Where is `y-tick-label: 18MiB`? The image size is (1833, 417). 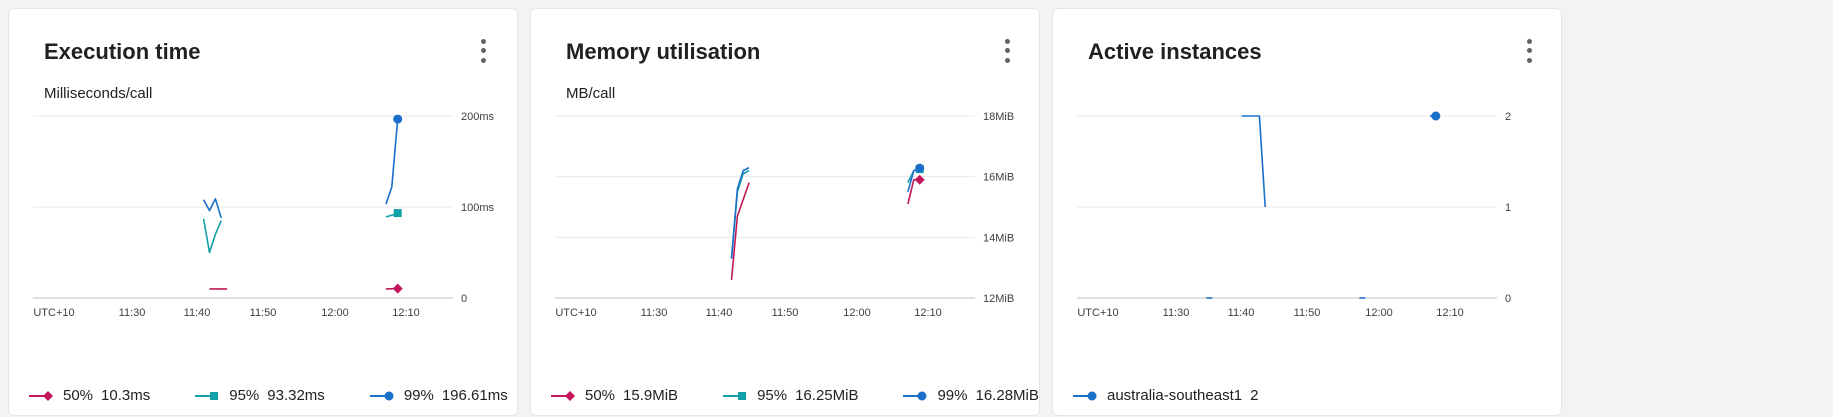
y-tick-label: 18MiB is located at coordinates (998, 117).